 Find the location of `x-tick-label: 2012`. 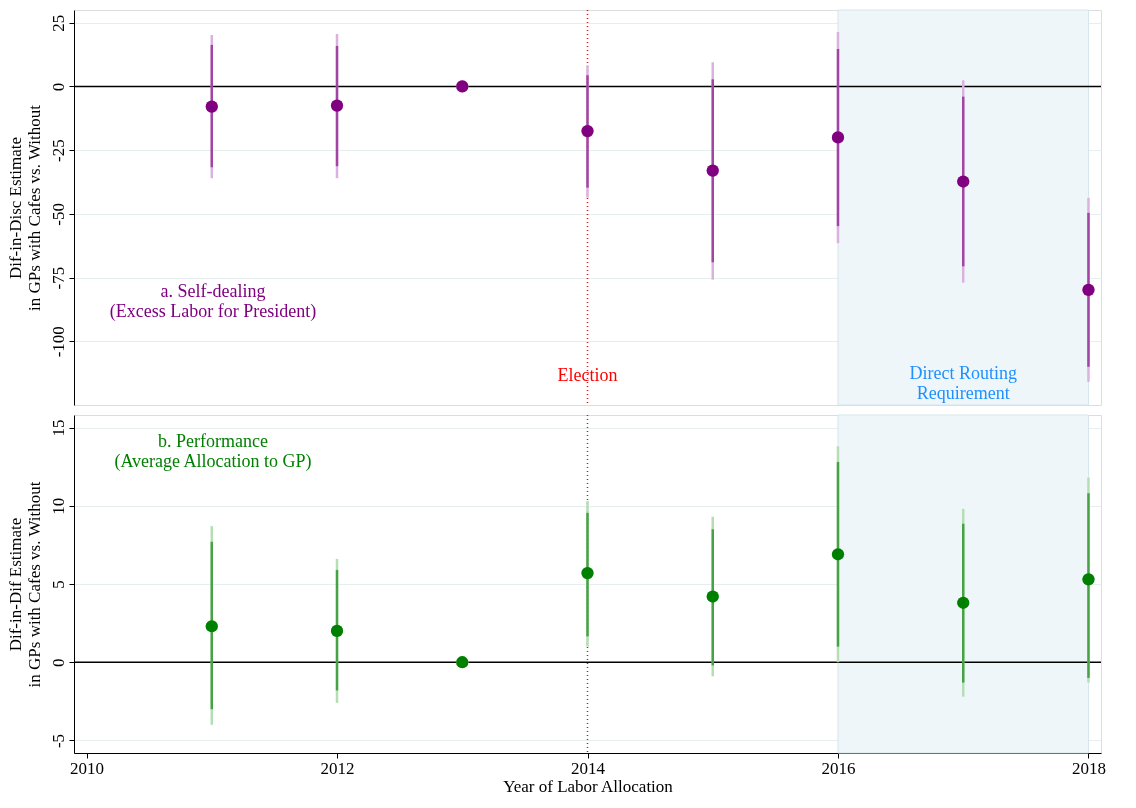

x-tick-label: 2012 is located at coordinates (337, 768).